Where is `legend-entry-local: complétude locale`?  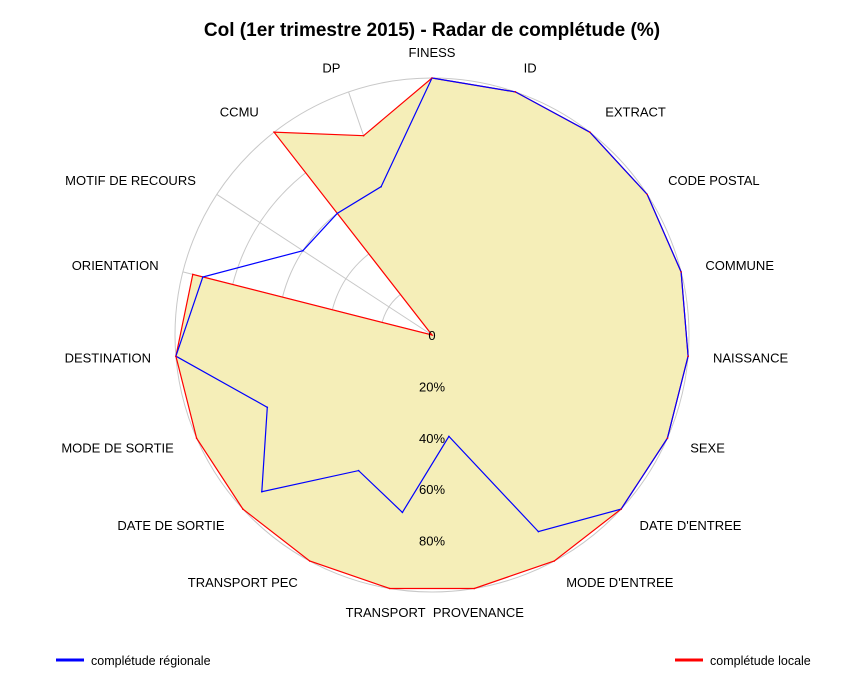
legend-entry-local: complétude locale is located at coordinates (743, 661).